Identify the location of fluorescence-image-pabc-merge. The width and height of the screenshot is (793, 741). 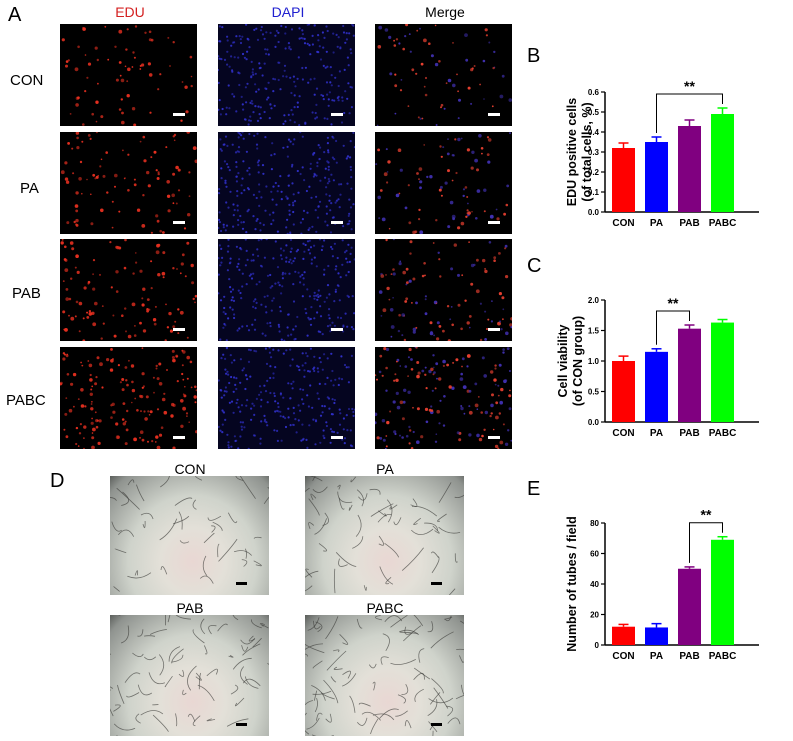
(443, 398).